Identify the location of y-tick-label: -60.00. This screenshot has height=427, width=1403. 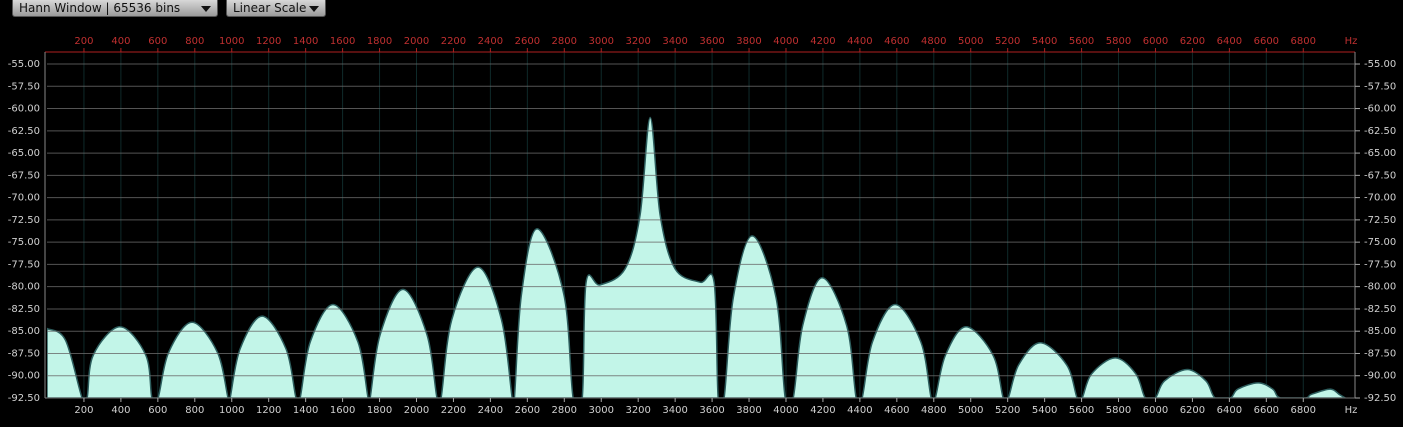
(24, 109).